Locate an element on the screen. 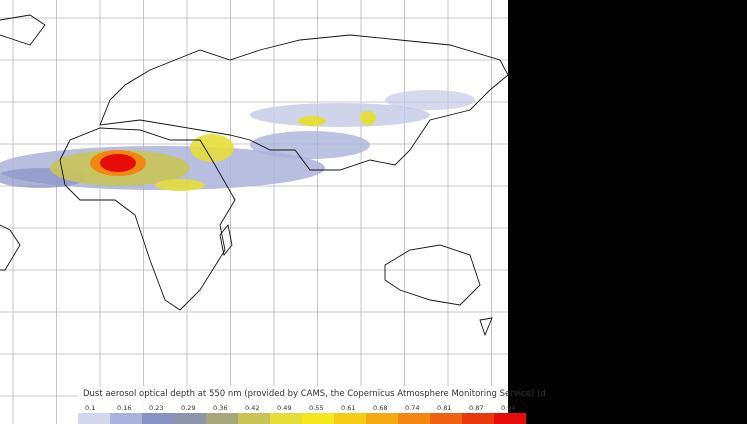 The width and height of the screenshot is (747, 424). legend-tick-label: 0.61 is located at coordinates (348, 408).